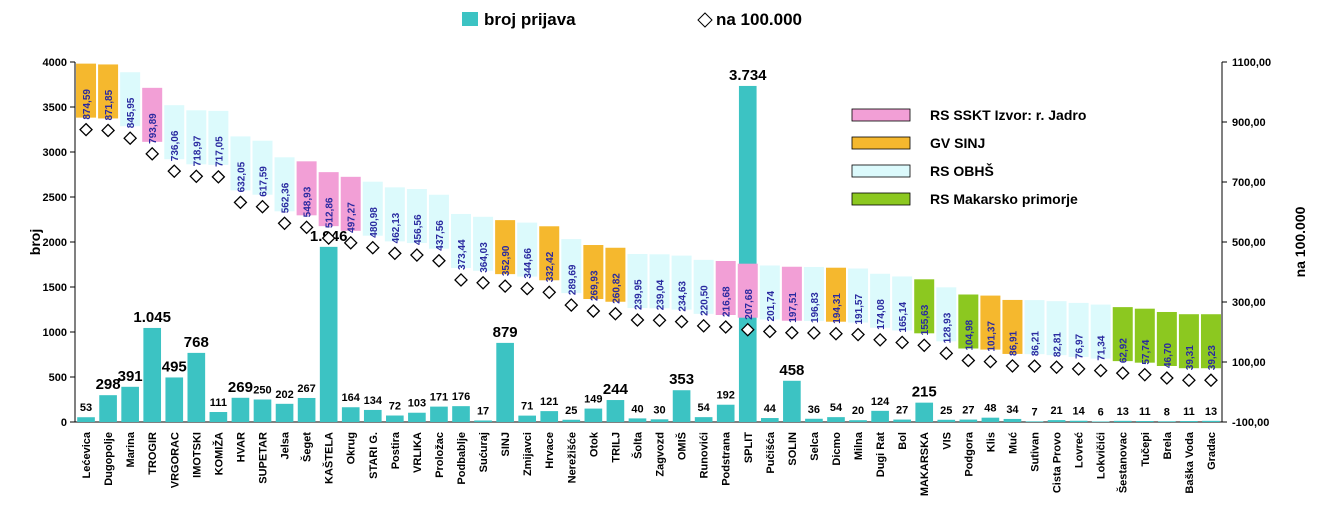  I want to click on bar-value-label: 103, so click(417, 404).